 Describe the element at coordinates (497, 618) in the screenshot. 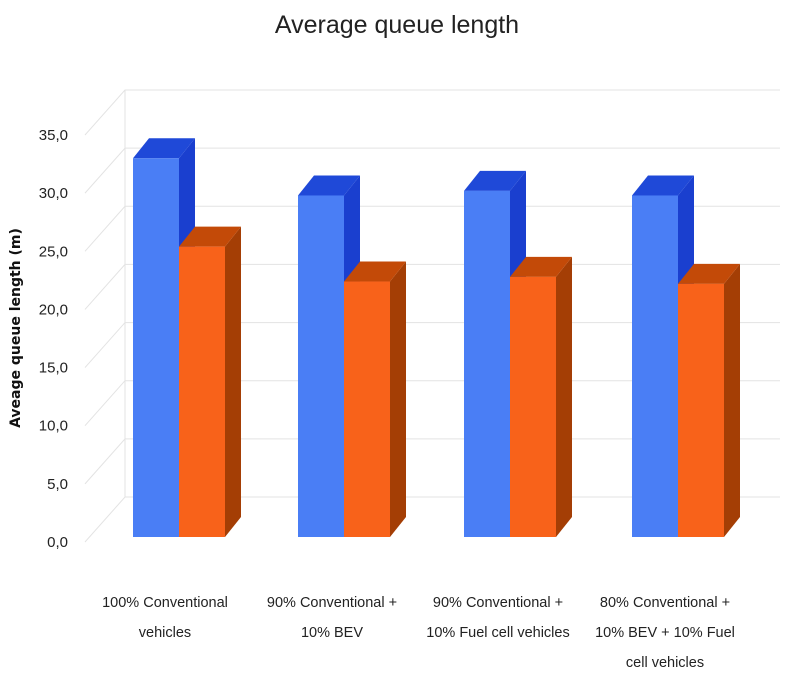

I see `category-label: 90% Conventional + 10% Fuel cell vehicles` at that location.